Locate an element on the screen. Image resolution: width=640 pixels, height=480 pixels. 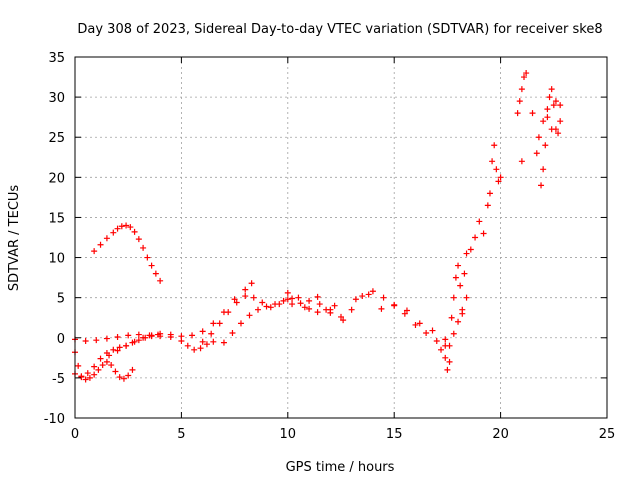
y-tick-label: 10 is located at coordinates (56, 259).